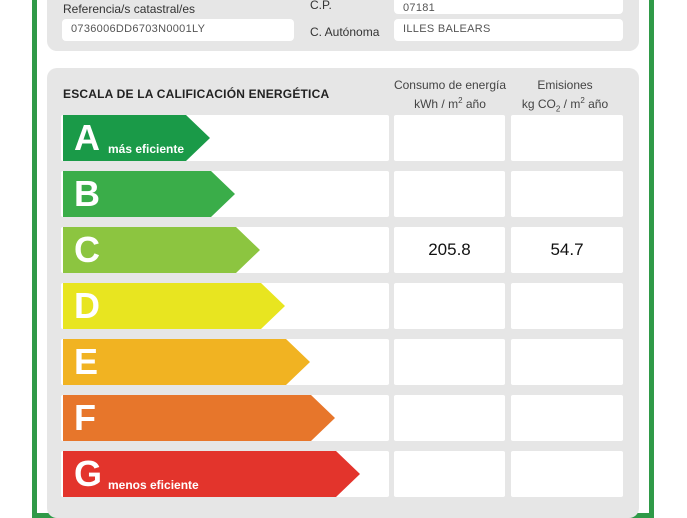 Image resolution: width=687 pixels, height=518 pixels. I want to click on rating-letter-a: A, so click(87, 137).